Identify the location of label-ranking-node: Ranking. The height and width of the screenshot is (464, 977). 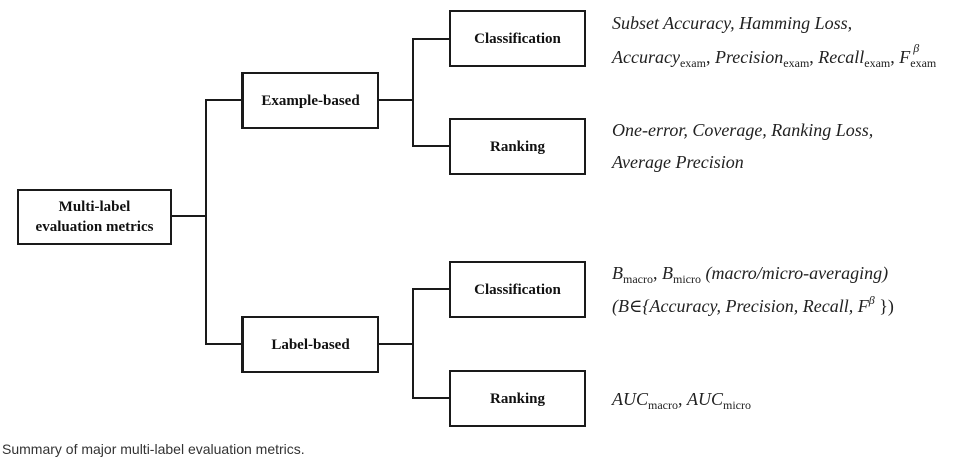
(517, 398).